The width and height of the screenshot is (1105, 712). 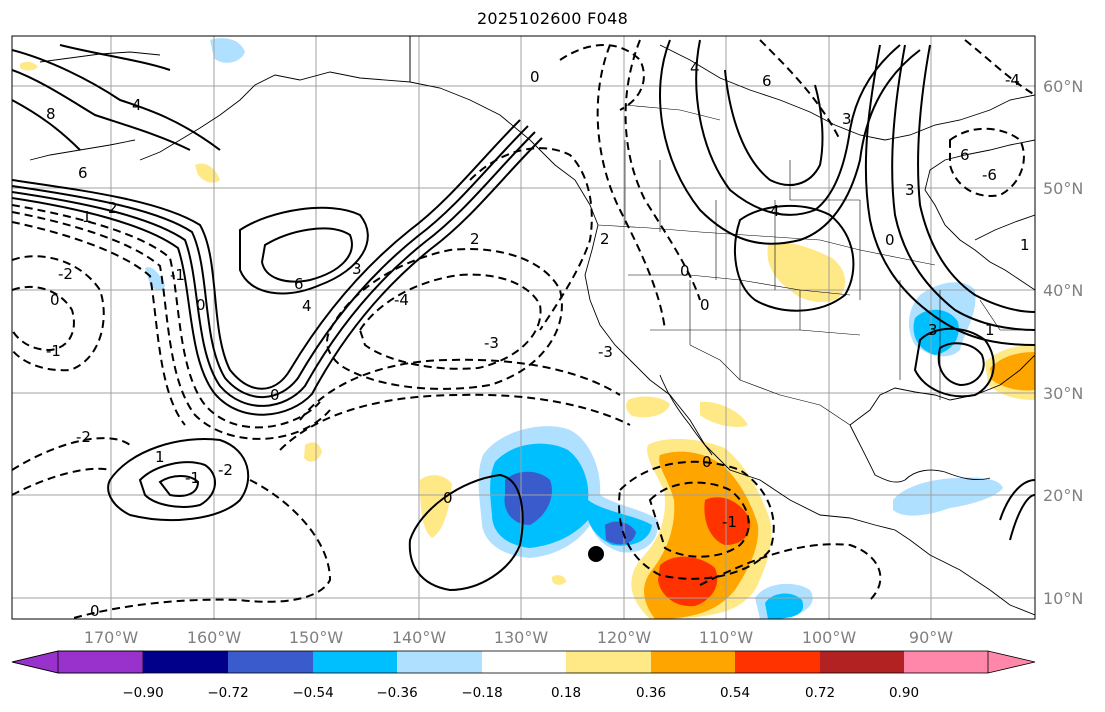 I want to click on colorbar-label: −0.18, so click(x=481, y=693).